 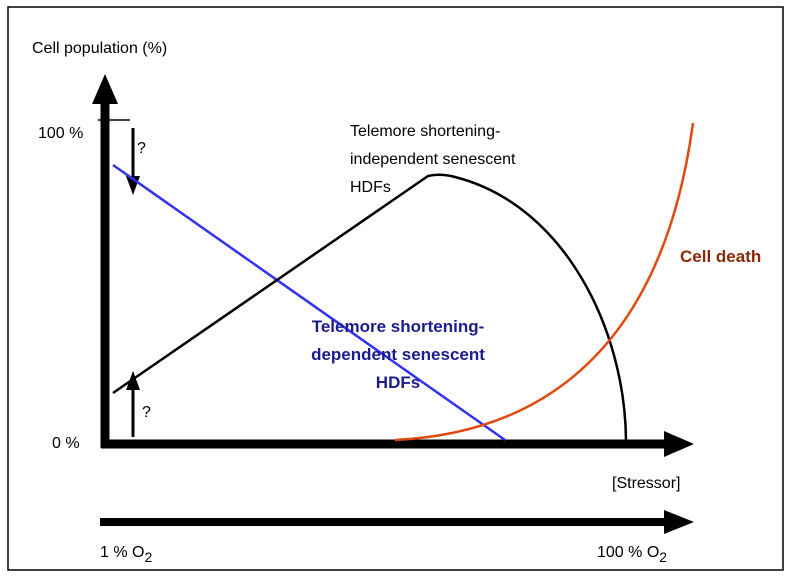 What do you see at coordinates (370, 187) in the screenshot?
I see `independent-label: HDFs` at bounding box center [370, 187].